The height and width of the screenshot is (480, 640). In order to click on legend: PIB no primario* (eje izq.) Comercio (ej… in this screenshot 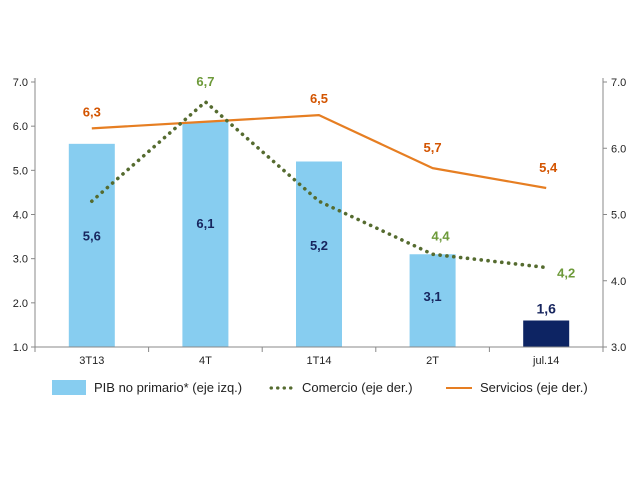, I will do `click(320, 392)`.